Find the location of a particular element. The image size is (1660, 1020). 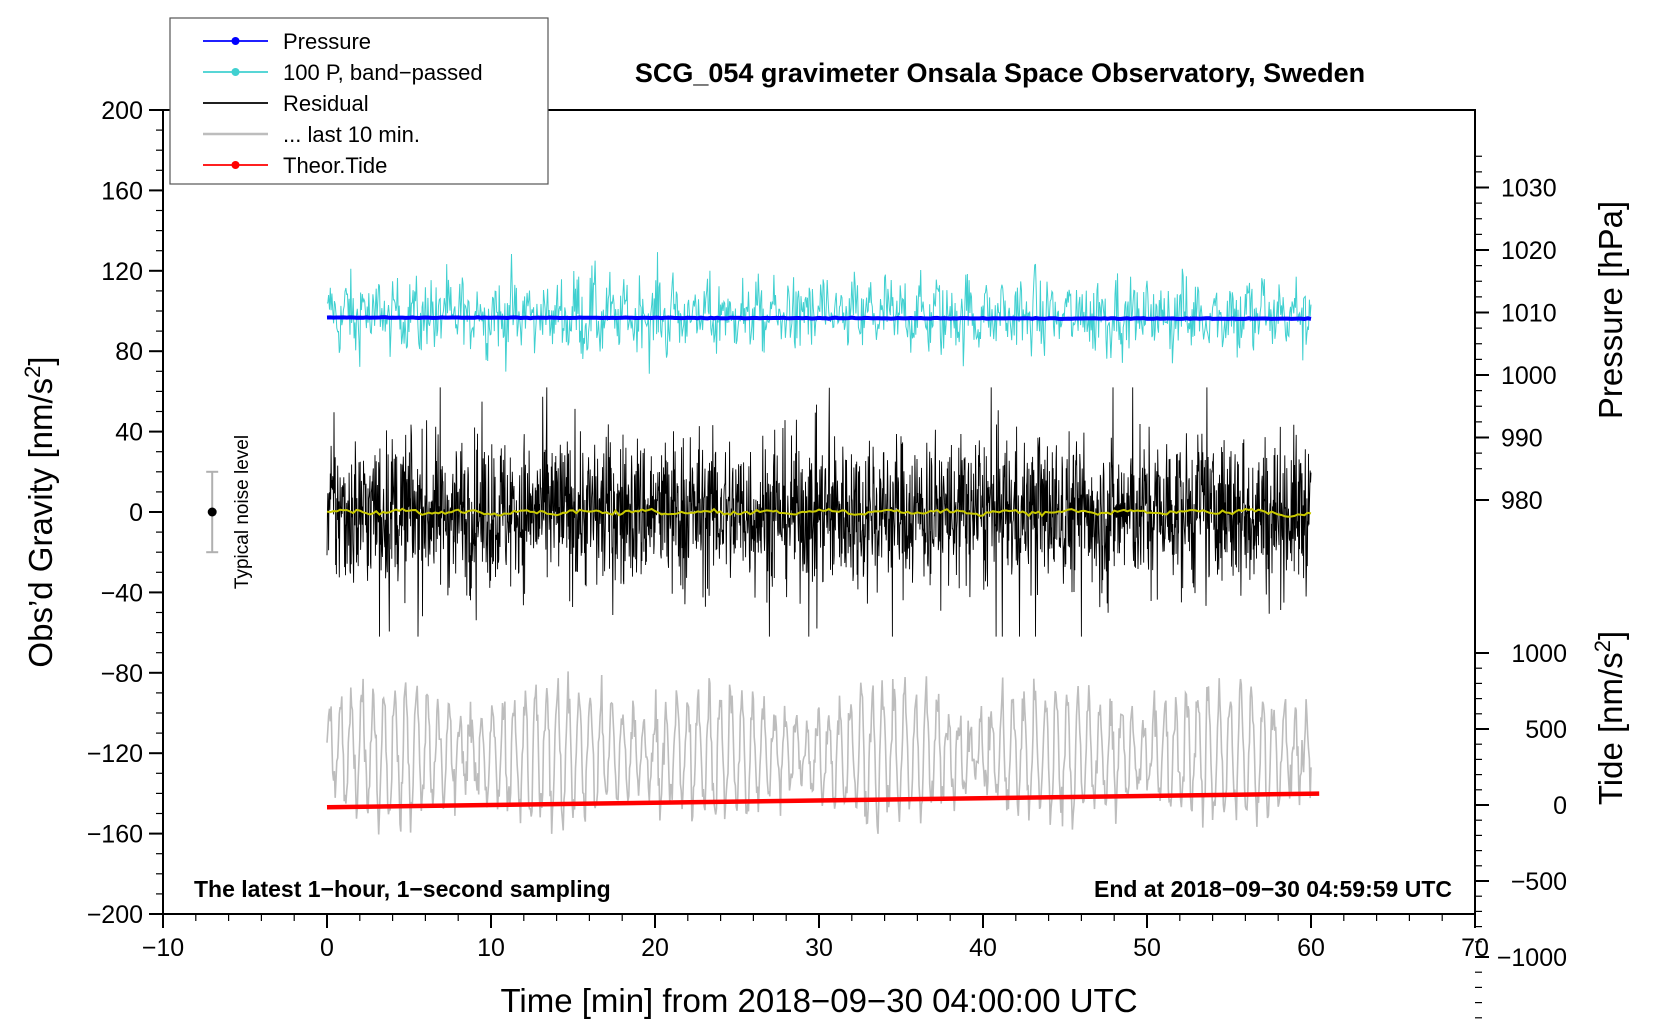

pressure-tick-label: 1010 is located at coordinates (1529, 314).